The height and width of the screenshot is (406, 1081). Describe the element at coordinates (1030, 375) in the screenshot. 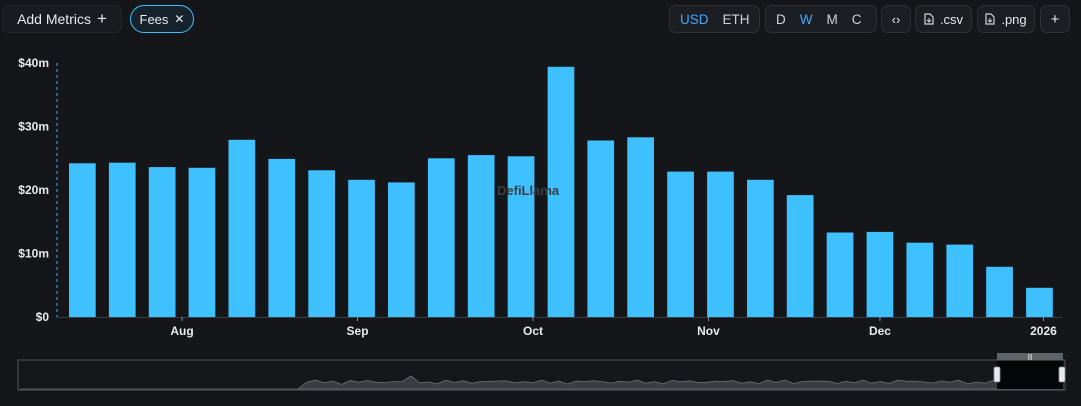

I see `navigator-selection` at that location.